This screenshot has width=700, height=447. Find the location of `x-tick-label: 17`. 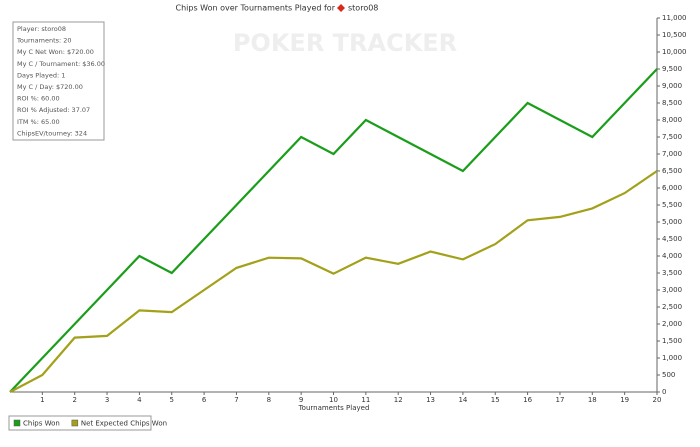

x-tick-label: 17 is located at coordinates (559, 400).